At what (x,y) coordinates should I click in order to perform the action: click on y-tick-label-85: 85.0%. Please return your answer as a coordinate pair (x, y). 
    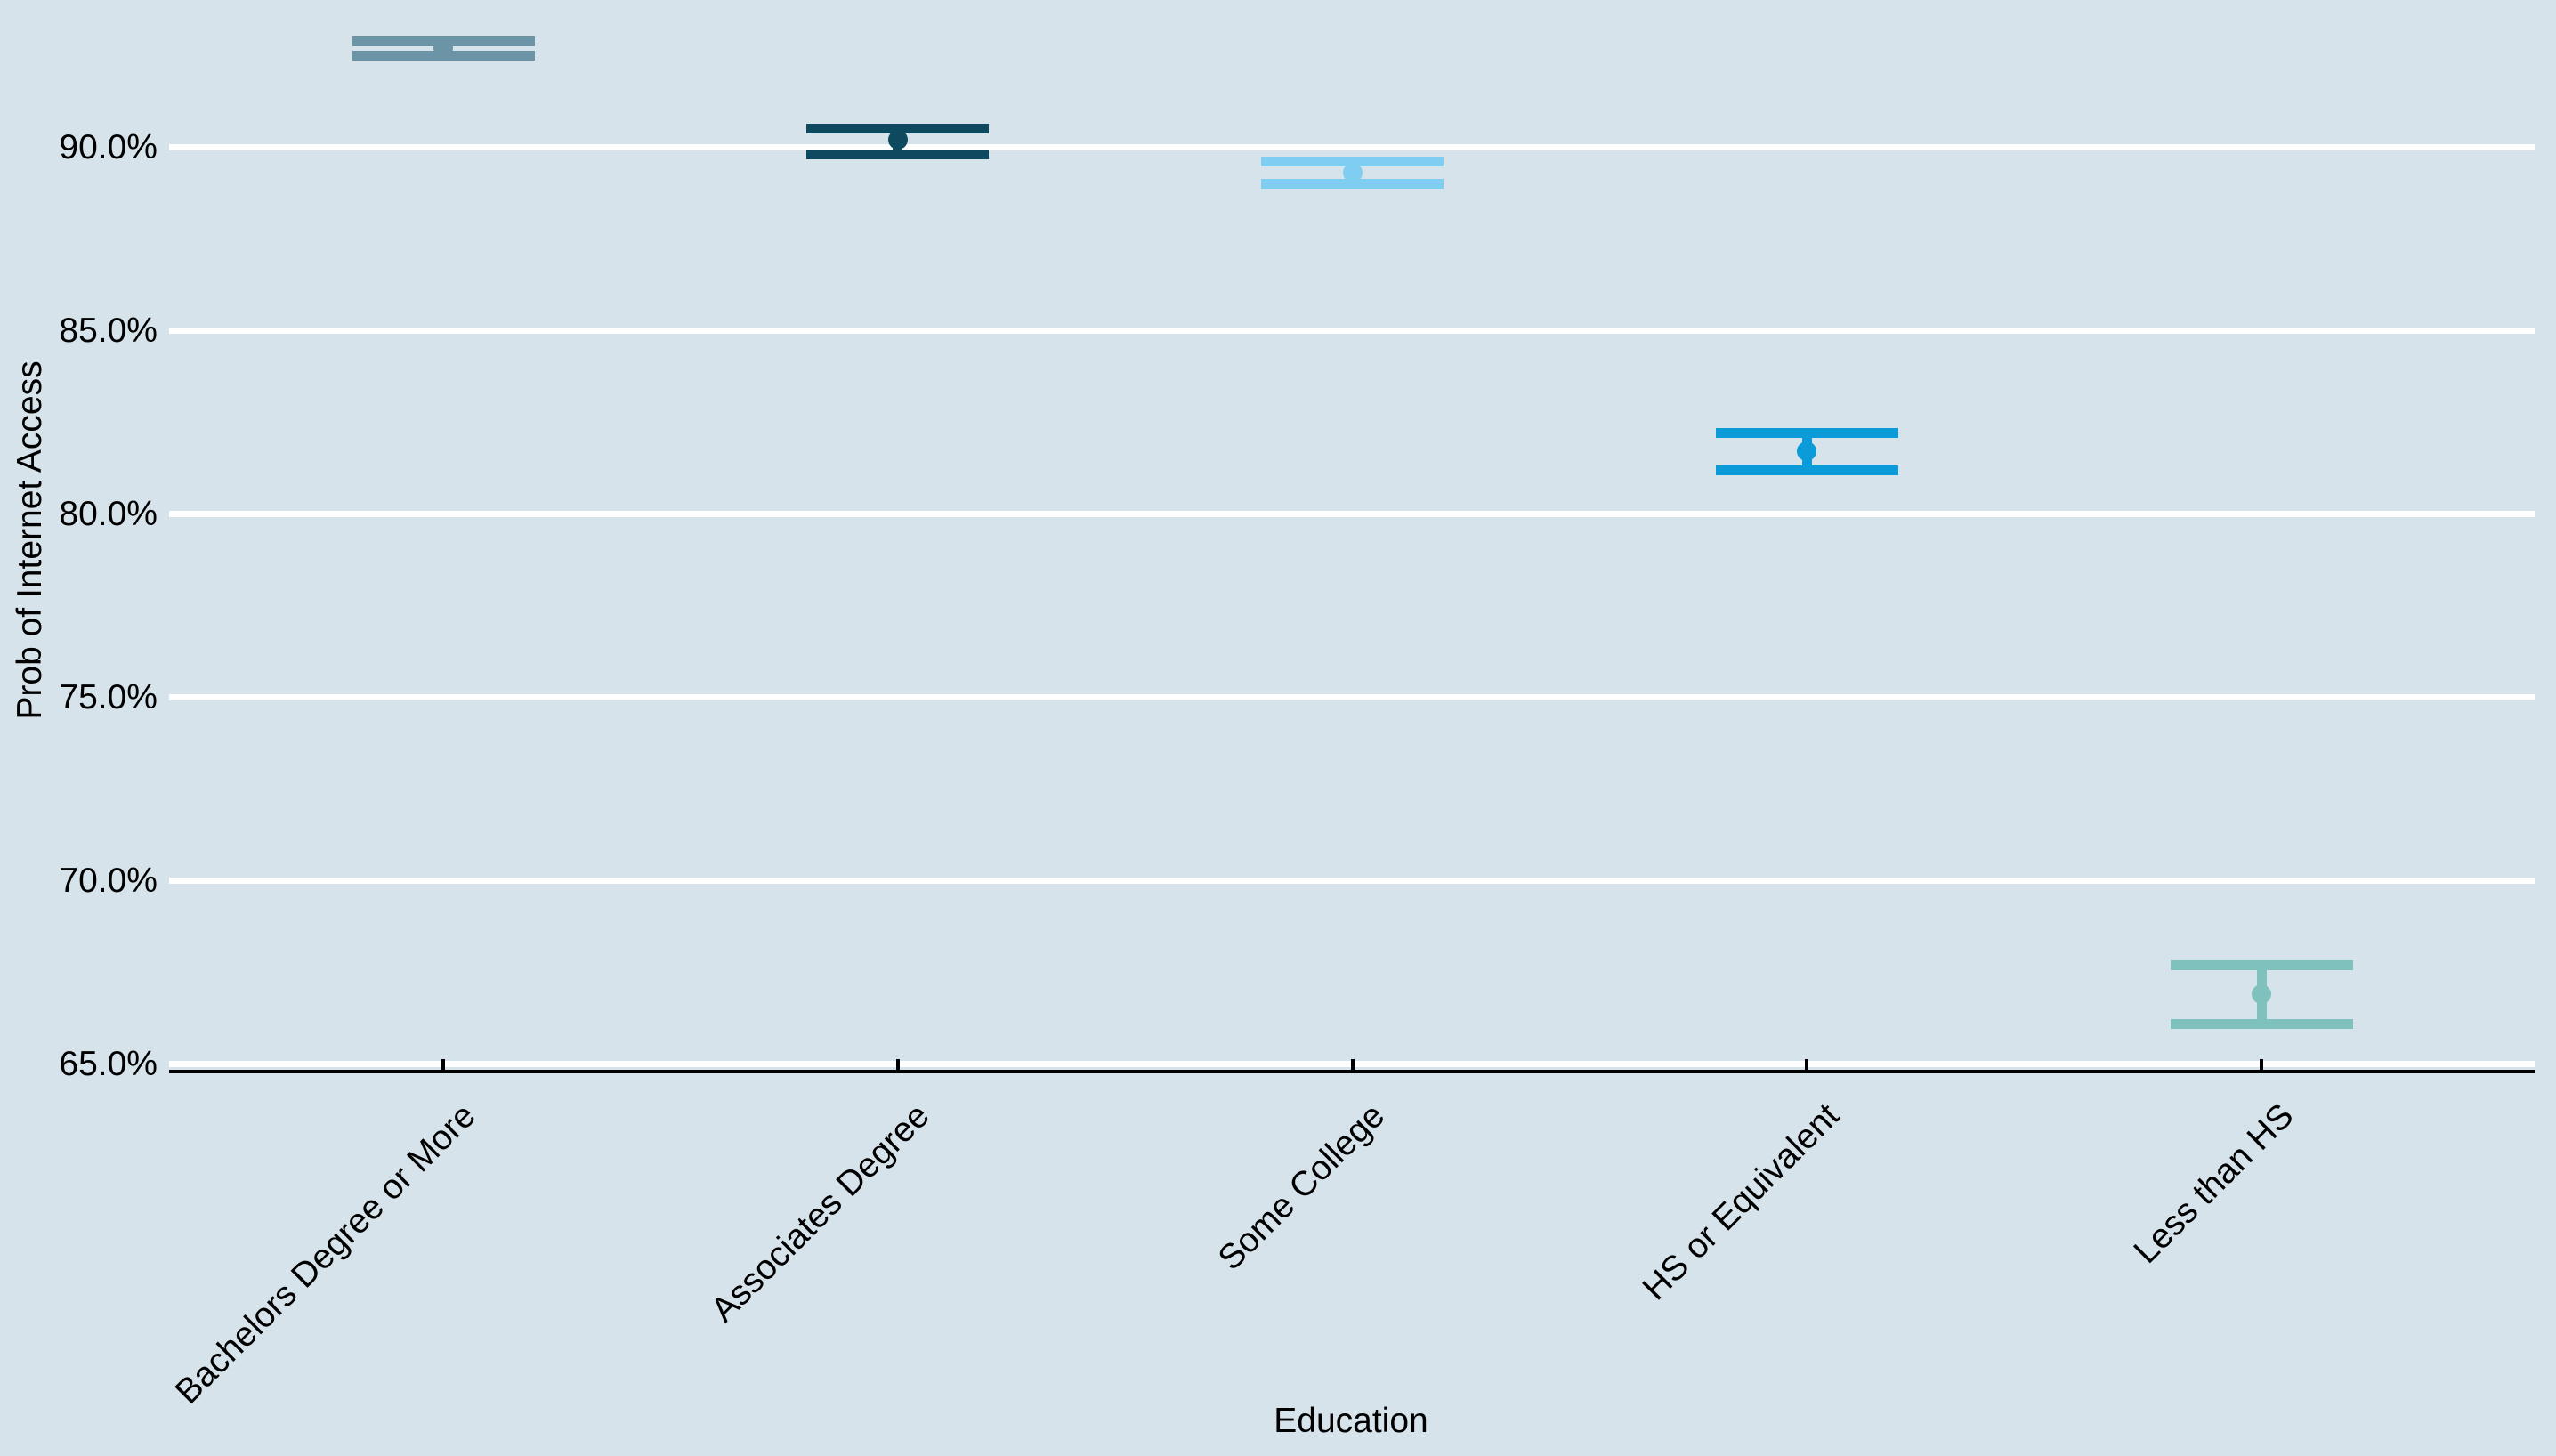
    Looking at the image, I should click on (108, 330).